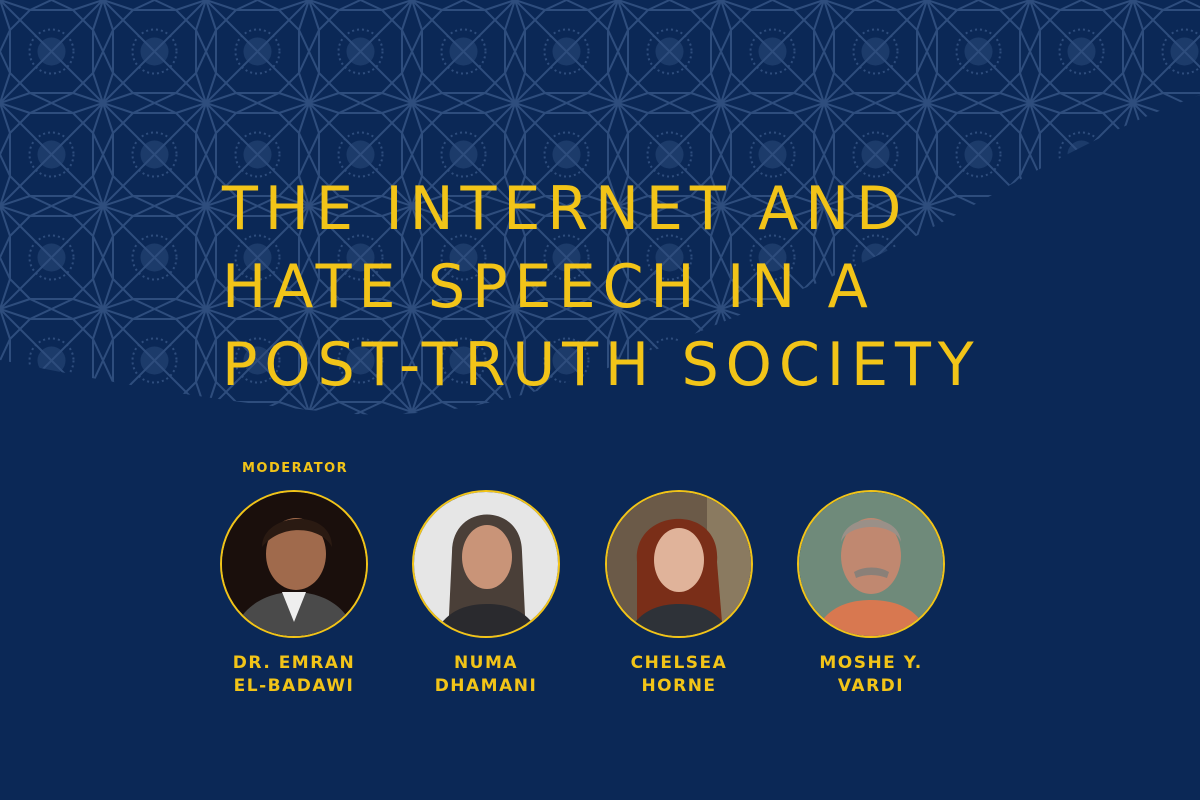 This screenshot has width=1200, height=800. Describe the element at coordinates (294, 686) in the screenshot. I see `name-line-2: EL-BADAWI` at that location.